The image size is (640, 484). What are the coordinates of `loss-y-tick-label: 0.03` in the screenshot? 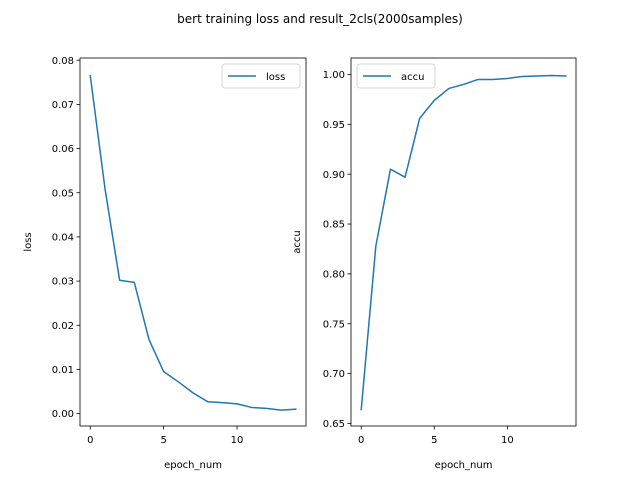 It's located at (63, 282).